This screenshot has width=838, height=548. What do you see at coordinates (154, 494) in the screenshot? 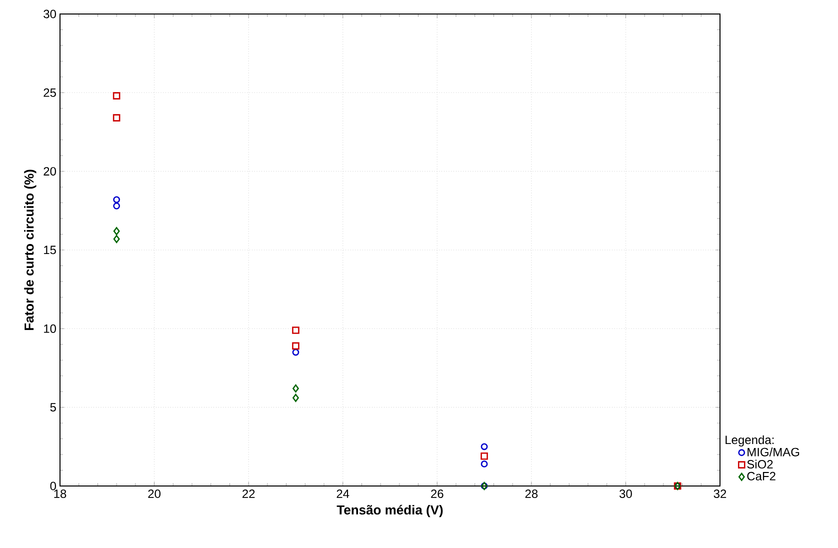
I see `x-tick-label: 20` at bounding box center [154, 494].